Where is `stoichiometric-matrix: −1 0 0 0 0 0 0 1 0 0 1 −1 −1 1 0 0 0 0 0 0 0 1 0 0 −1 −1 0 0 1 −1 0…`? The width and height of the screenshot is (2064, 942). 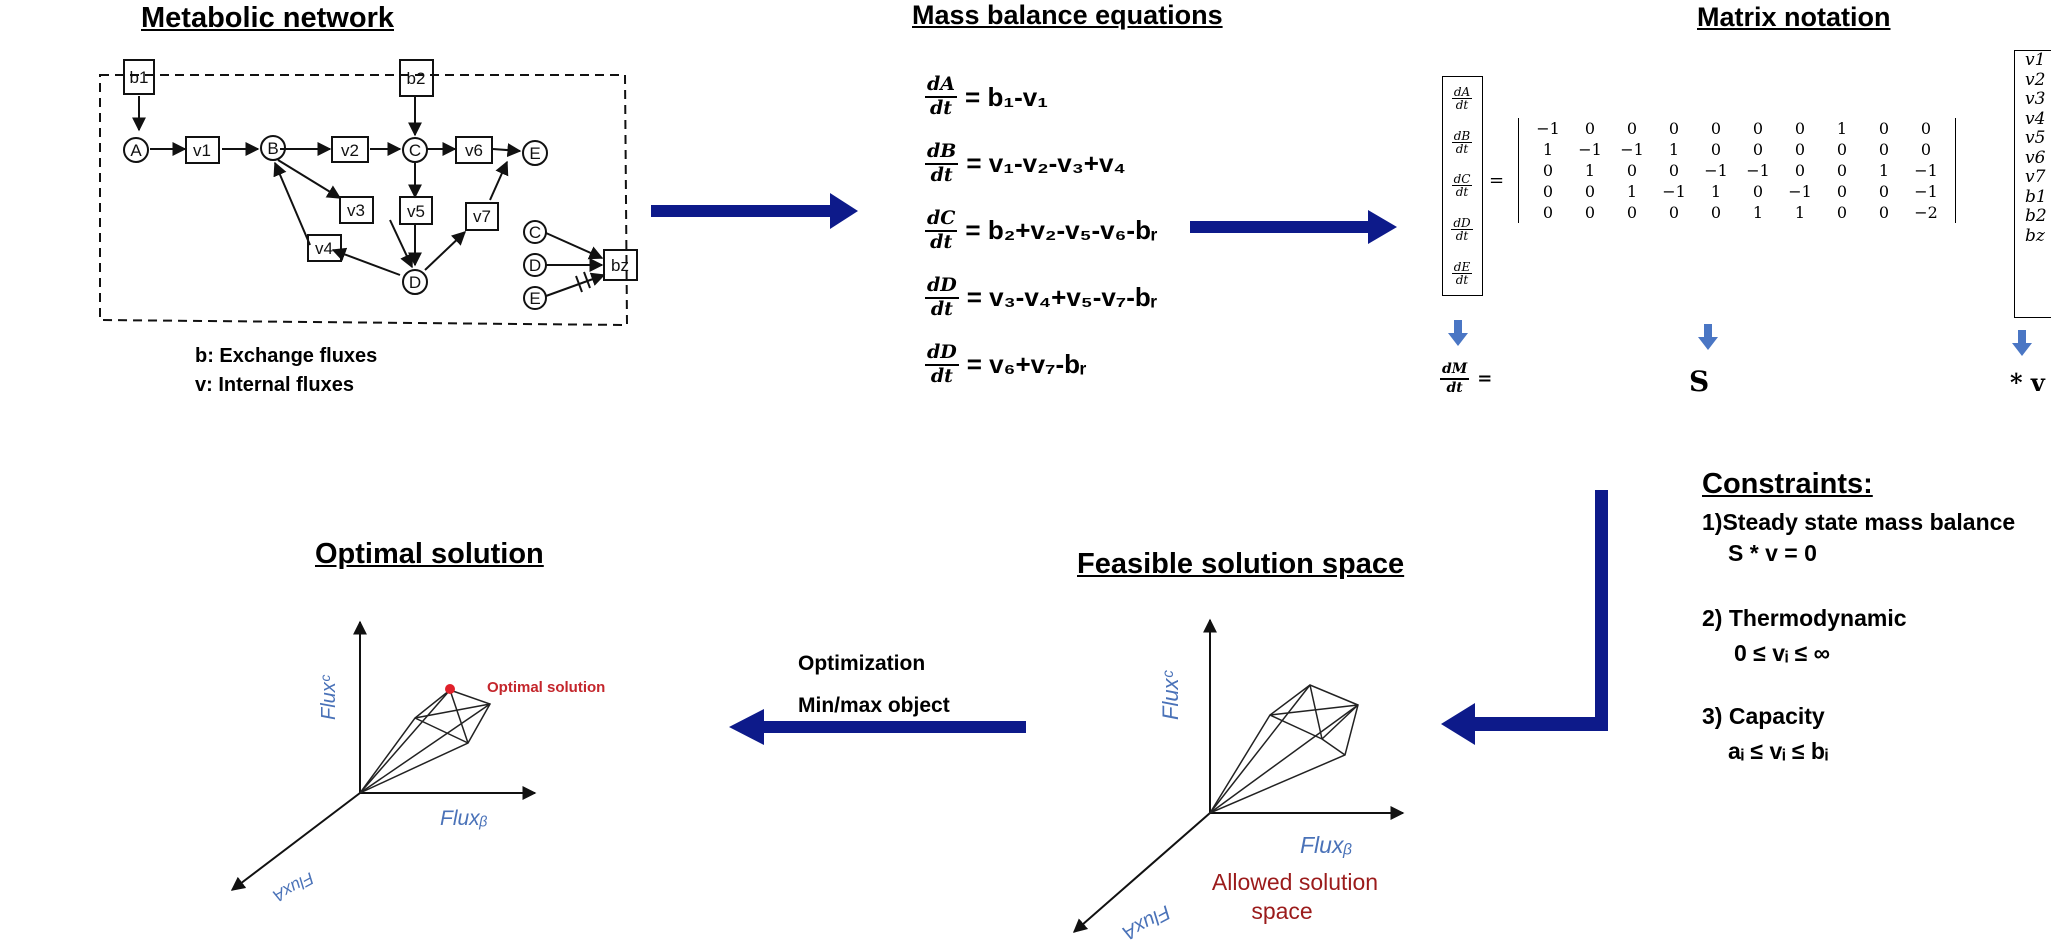
stoichiometric-matrix: −1 0 0 0 0 0 0 1 0 0 1 −1 −1 1 0 0 0 0 0 0 0 1 0 0 −1 −1 0 0 1 −1 0… is located at coordinates (1737, 170).